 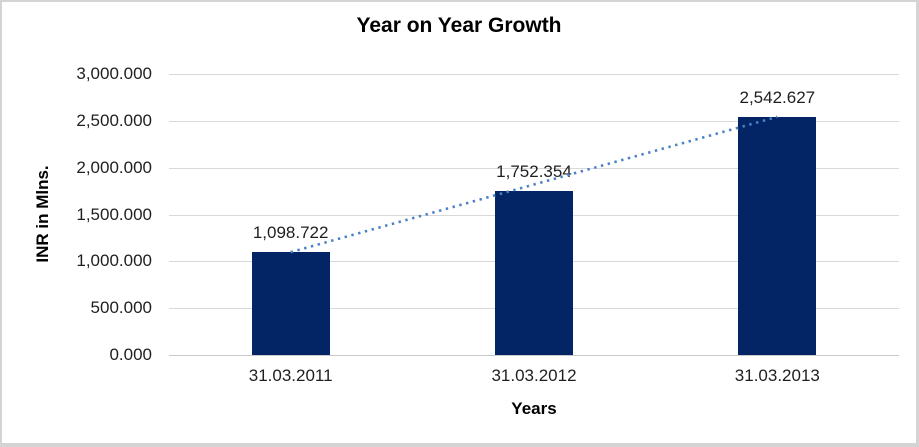 I want to click on bar-data-label: 1,752.354, so click(x=534, y=171).